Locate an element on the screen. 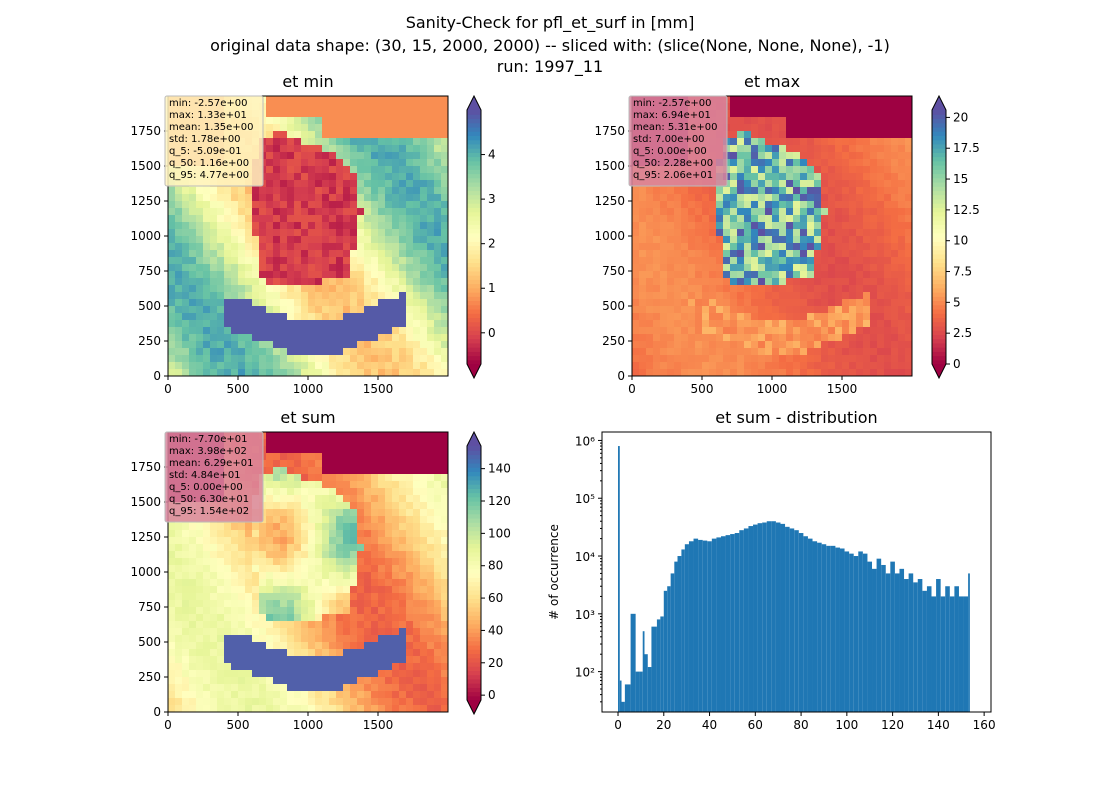  colorbar-tick-label: 15 is located at coordinates (960, 179).